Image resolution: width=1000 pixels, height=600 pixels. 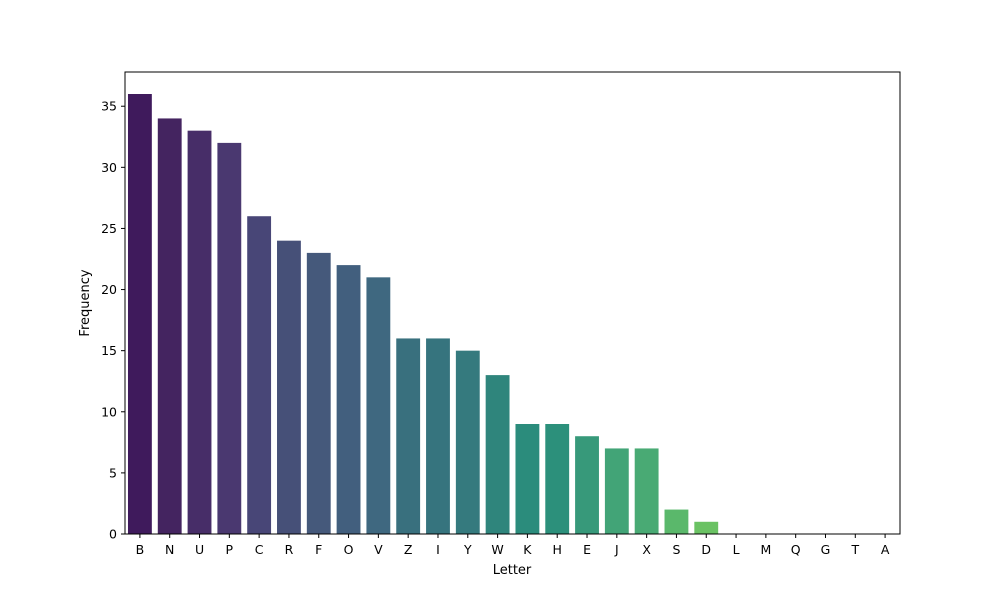 What do you see at coordinates (113, 534) in the screenshot?
I see `y-tick-label-0: 0` at bounding box center [113, 534].